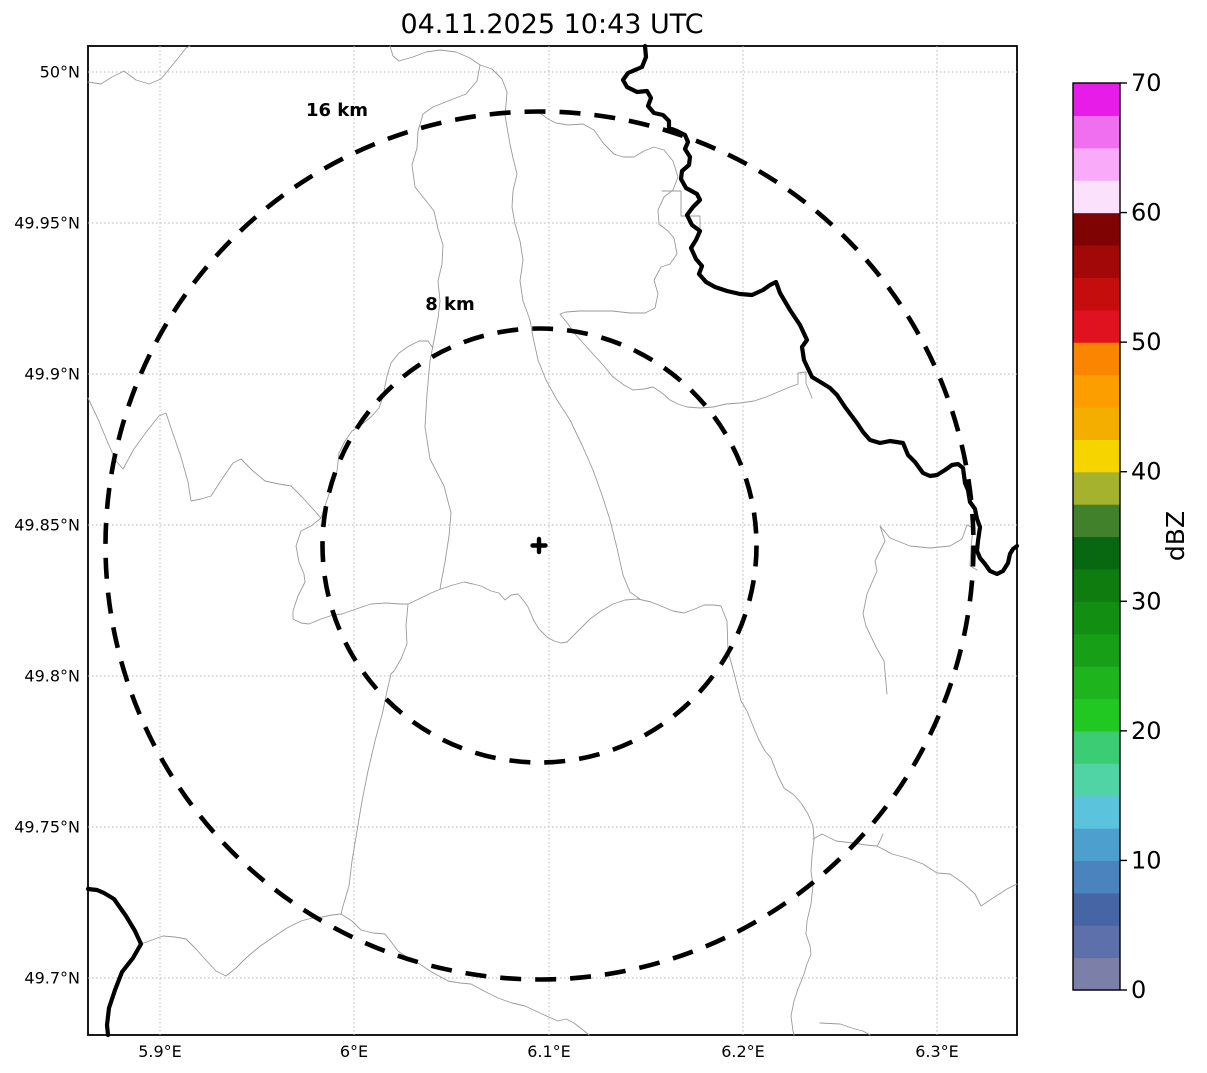  What do you see at coordinates (52, 374) in the screenshot?
I see `y-tick-label: 49.9°N` at bounding box center [52, 374].